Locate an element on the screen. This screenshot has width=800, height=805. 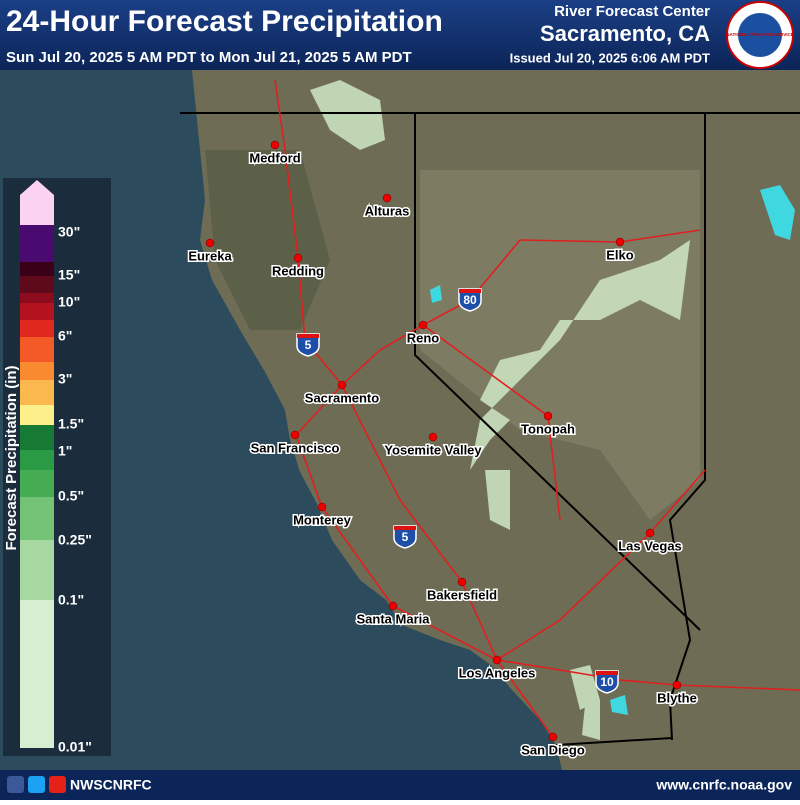
legend-arrow is located at coordinates (37, 202).